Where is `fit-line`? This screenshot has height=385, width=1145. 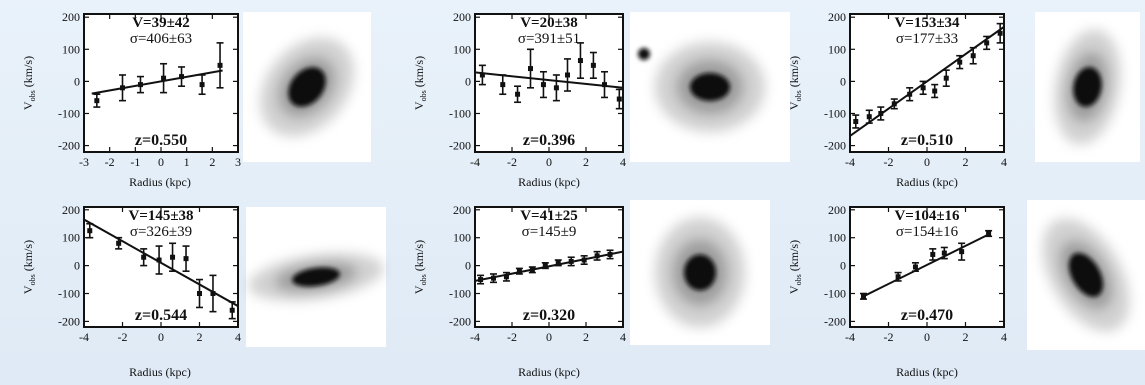 fit-line is located at coordinates (927, 265).